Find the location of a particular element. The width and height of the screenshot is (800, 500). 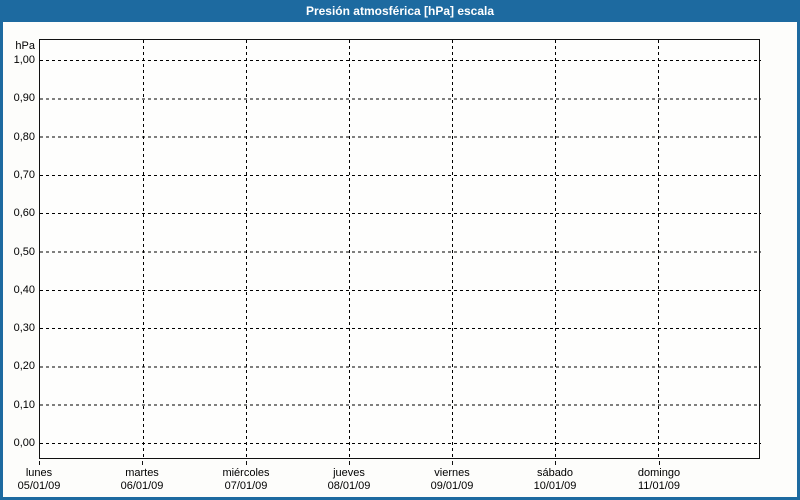

x-day-name: lunes is located at coordinates (39, 473).